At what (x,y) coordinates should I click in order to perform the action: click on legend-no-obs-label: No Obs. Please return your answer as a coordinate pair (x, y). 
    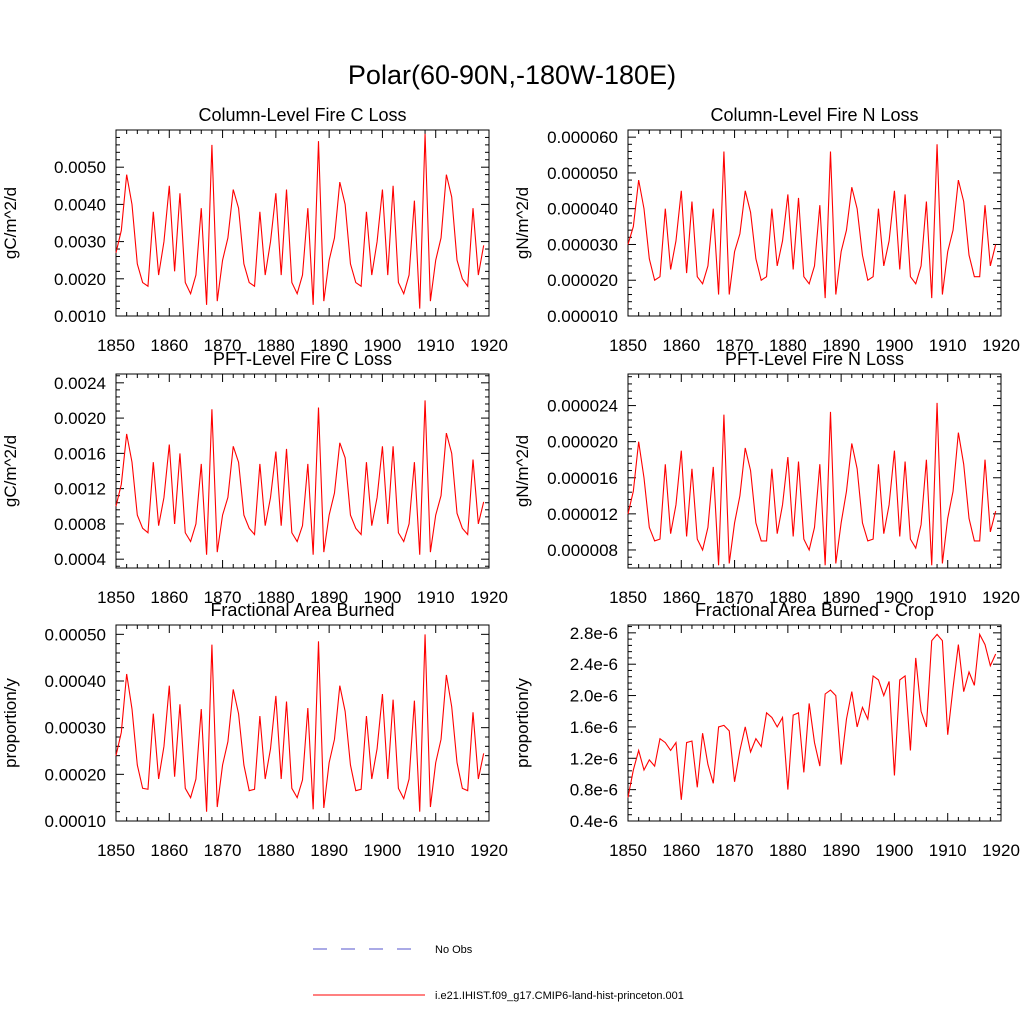
    Looking at the image, I should click on (454, 950).